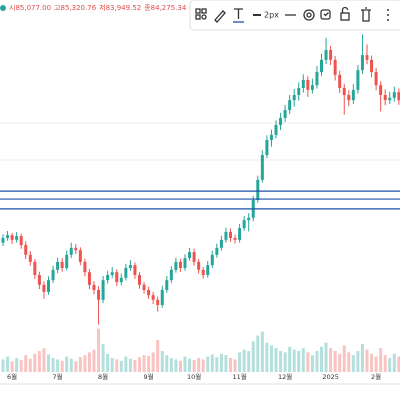 The width and height of the screenshot is (400, 400). I want to click on x-tick-label: 2025, so click(330, 377).